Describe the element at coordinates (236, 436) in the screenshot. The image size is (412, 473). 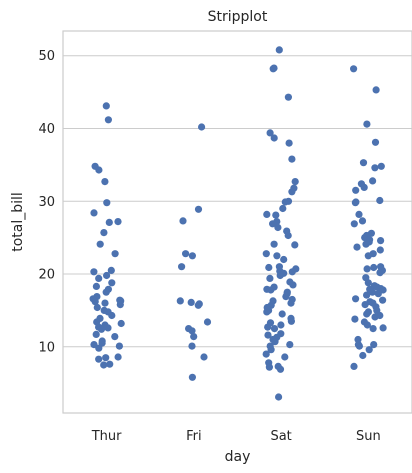
I see `x-tick-labels: Thur Fri Sat Sun` at that location.